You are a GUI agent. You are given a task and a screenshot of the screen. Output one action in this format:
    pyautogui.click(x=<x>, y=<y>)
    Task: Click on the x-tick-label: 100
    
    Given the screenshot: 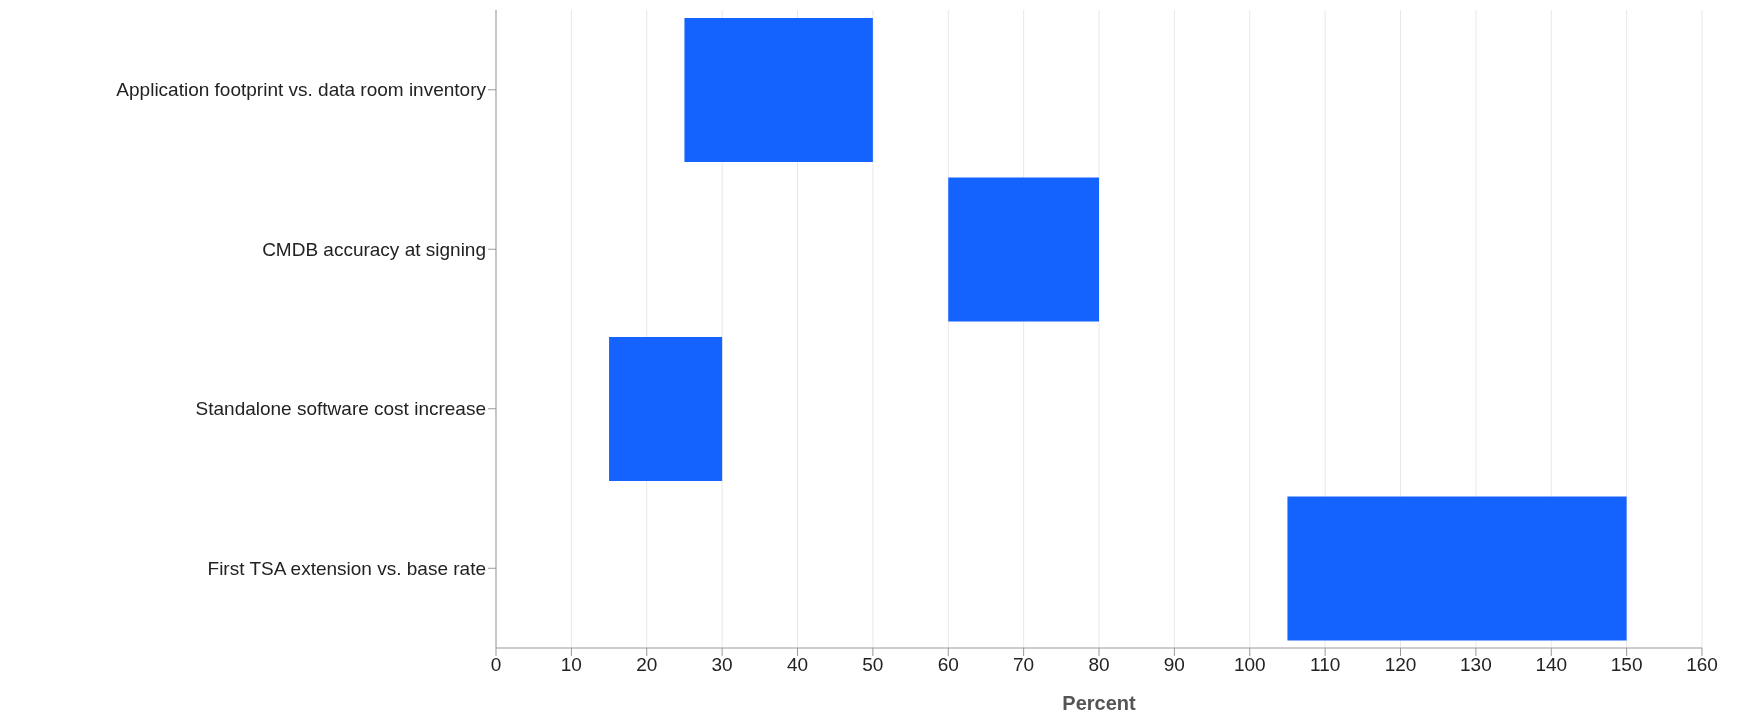 What is the action you would take?
    pyautogui.click(x=1249, y=665)
    